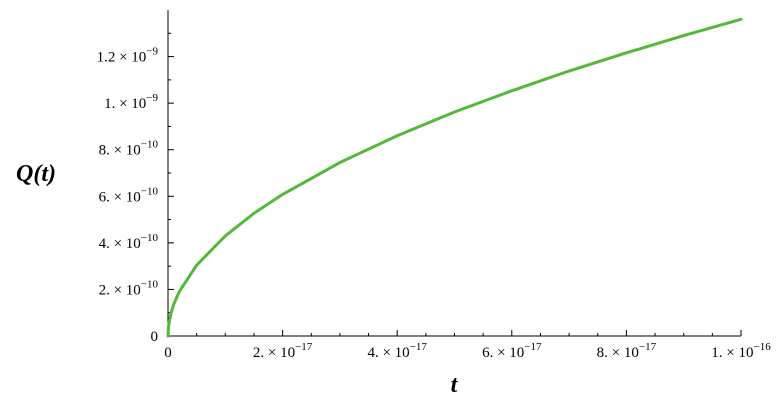 Image resolution: width=782 pixels, height=398 pixels. Describe the element at coordinates (168, 353) in the screenshot. I see `x-tick-label: 0` at that location.